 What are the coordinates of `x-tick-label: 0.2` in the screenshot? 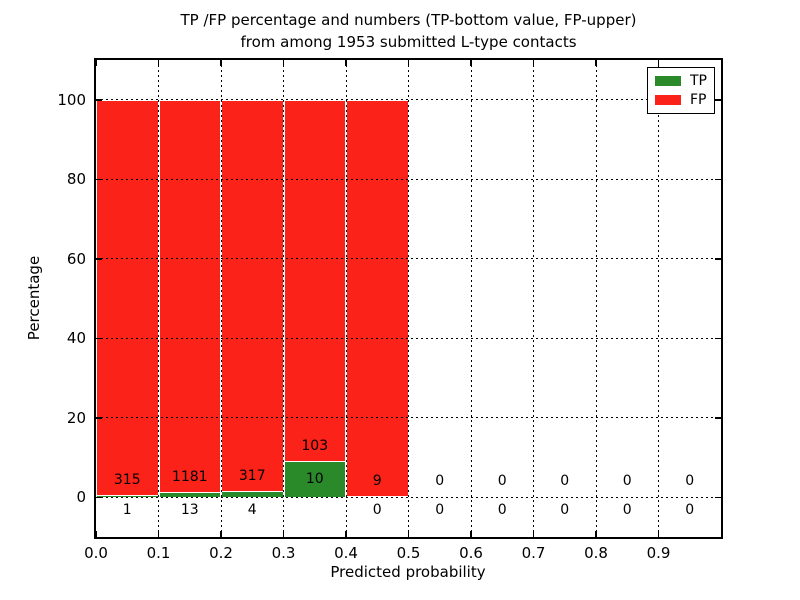 It's located at (221, 553).